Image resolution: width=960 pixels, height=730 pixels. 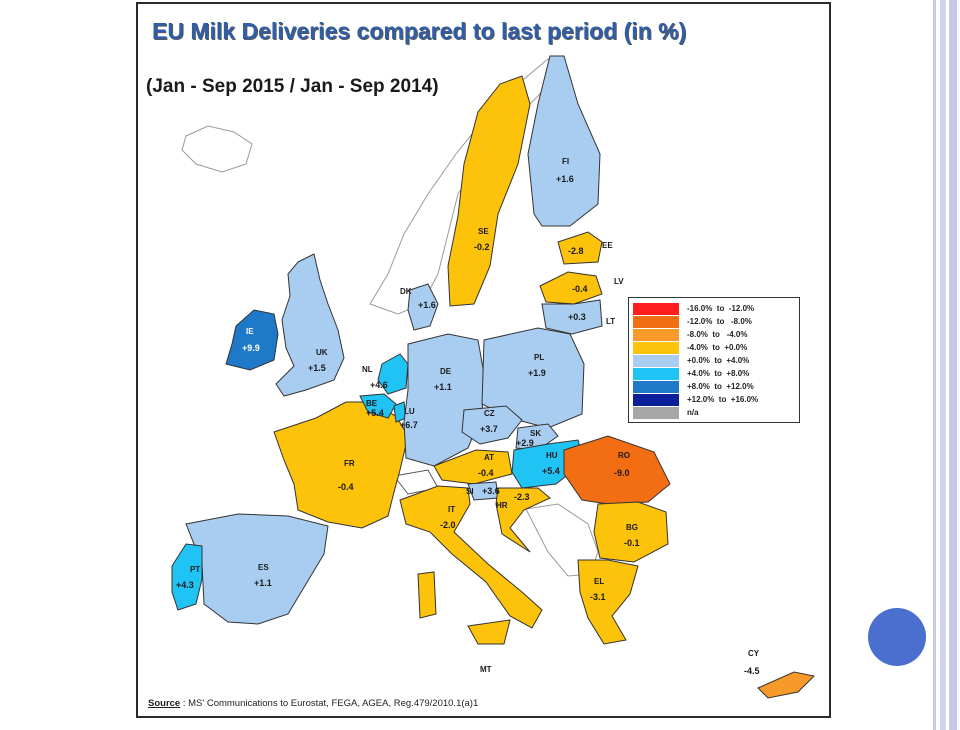 I want to click on label-mt-code: MT, so click(x=486, y=669).